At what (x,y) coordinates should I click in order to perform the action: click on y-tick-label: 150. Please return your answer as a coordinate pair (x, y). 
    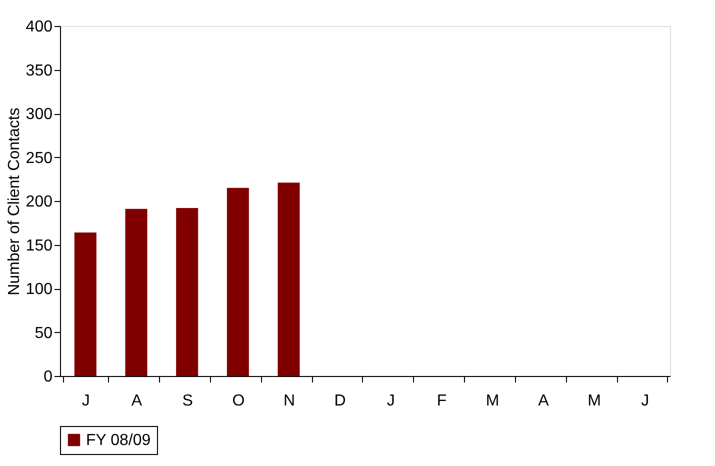
    Looking at the image, I should click on (39, 245).